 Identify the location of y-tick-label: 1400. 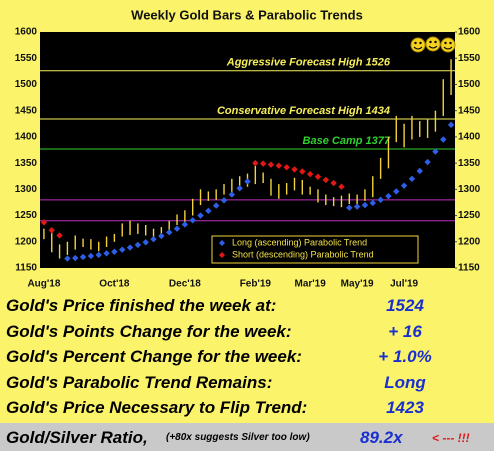
(26, 137).